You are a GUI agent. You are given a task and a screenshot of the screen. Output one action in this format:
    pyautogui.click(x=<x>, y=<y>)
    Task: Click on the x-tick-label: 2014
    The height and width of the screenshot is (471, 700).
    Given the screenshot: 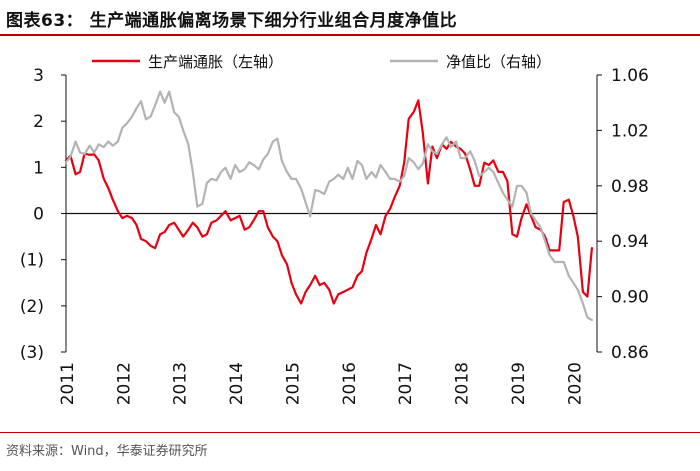 What is the action you would take?
    pyautogui.click(x=237, y=383)
    